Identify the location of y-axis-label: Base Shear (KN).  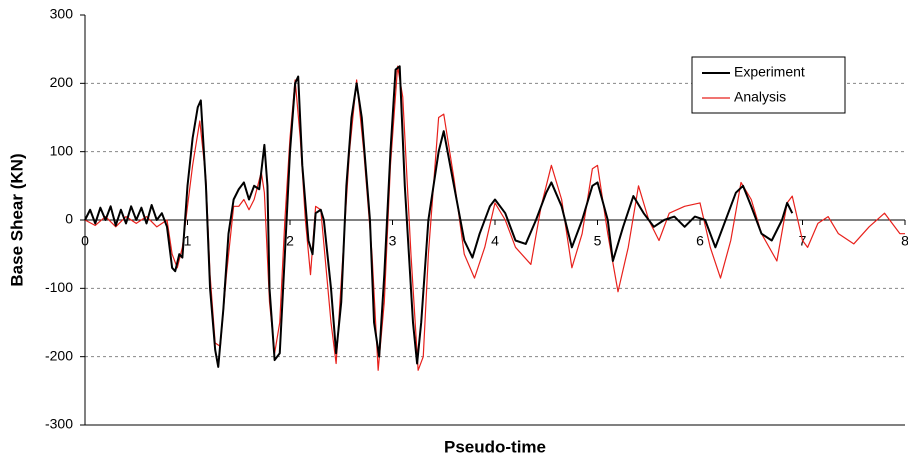
(16, 219).